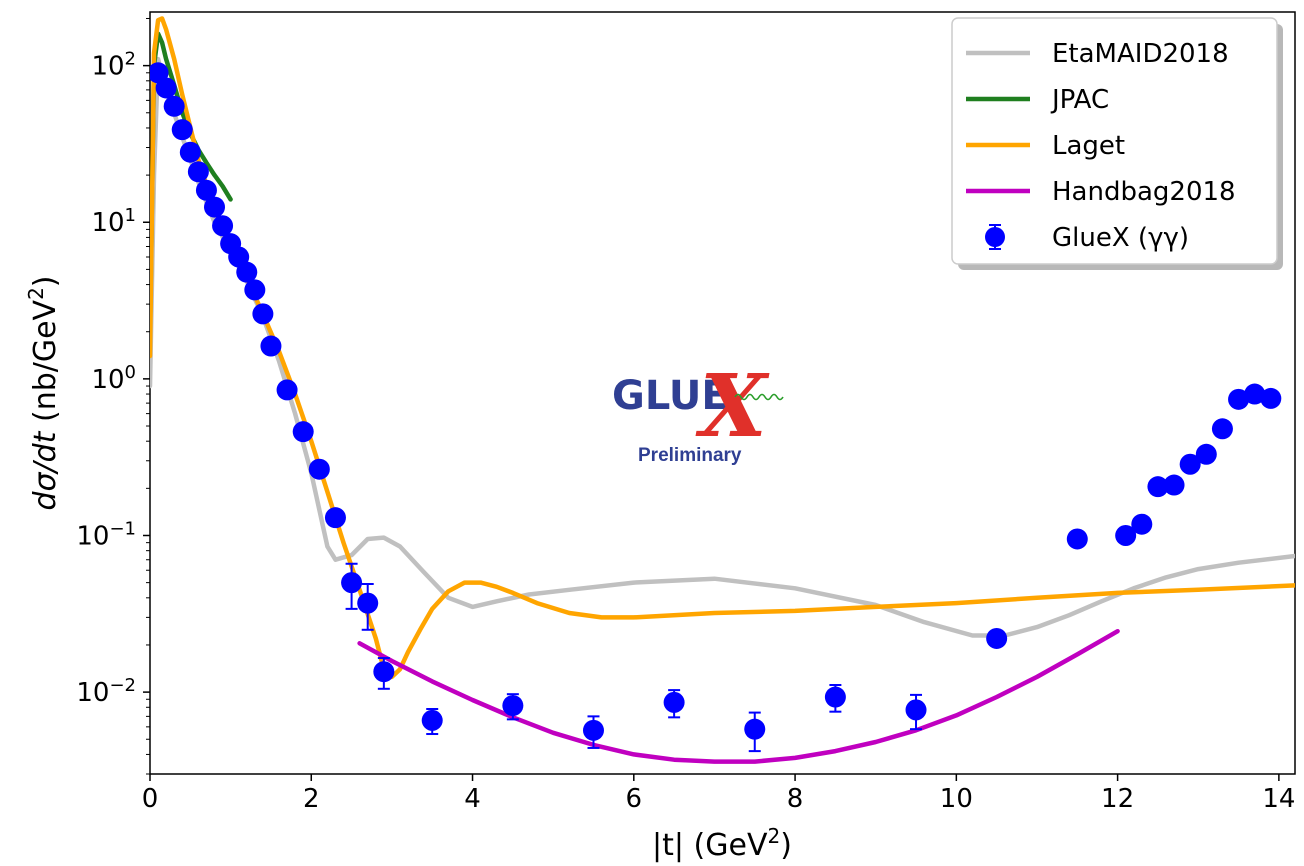  Describe the element at coordinates (1140, 54) in the screenshot. I see `legend-label: EtaMAID2018` at that location.